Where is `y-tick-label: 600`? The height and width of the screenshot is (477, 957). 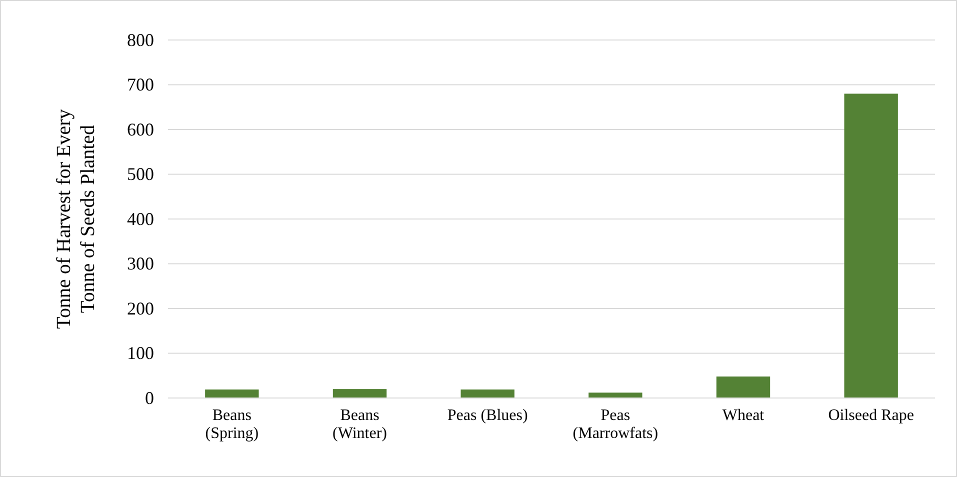
y-tick-label: 600 is located at coordinates (140, 129).